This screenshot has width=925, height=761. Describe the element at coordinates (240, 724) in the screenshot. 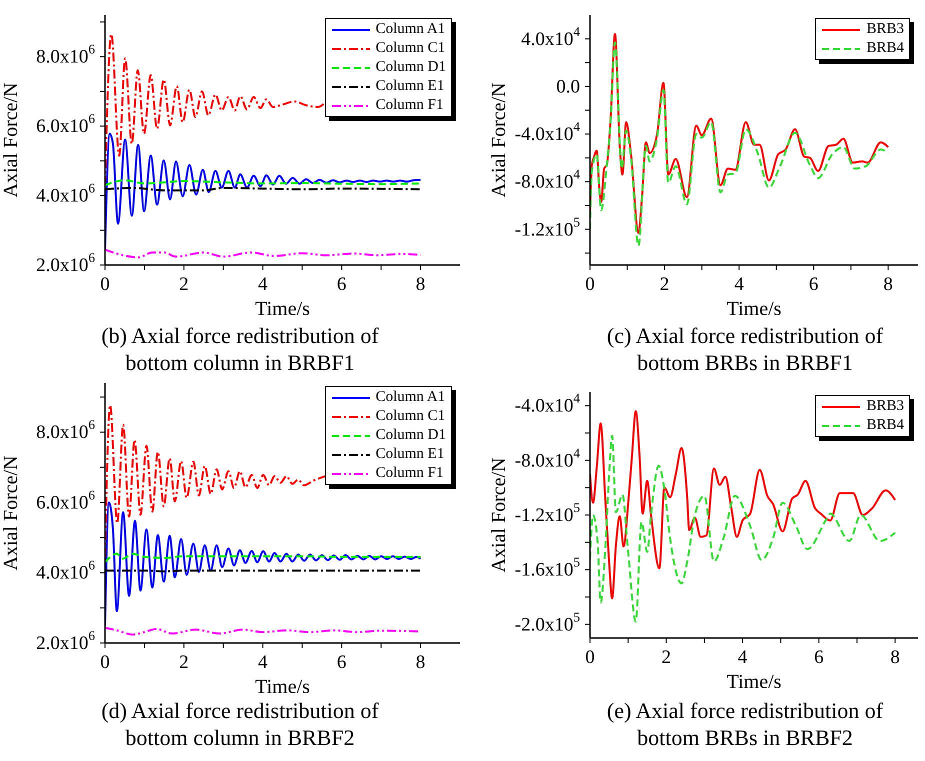

I see `text: (d) Axial force redistribution of bottom column in BRBF2` at that location.